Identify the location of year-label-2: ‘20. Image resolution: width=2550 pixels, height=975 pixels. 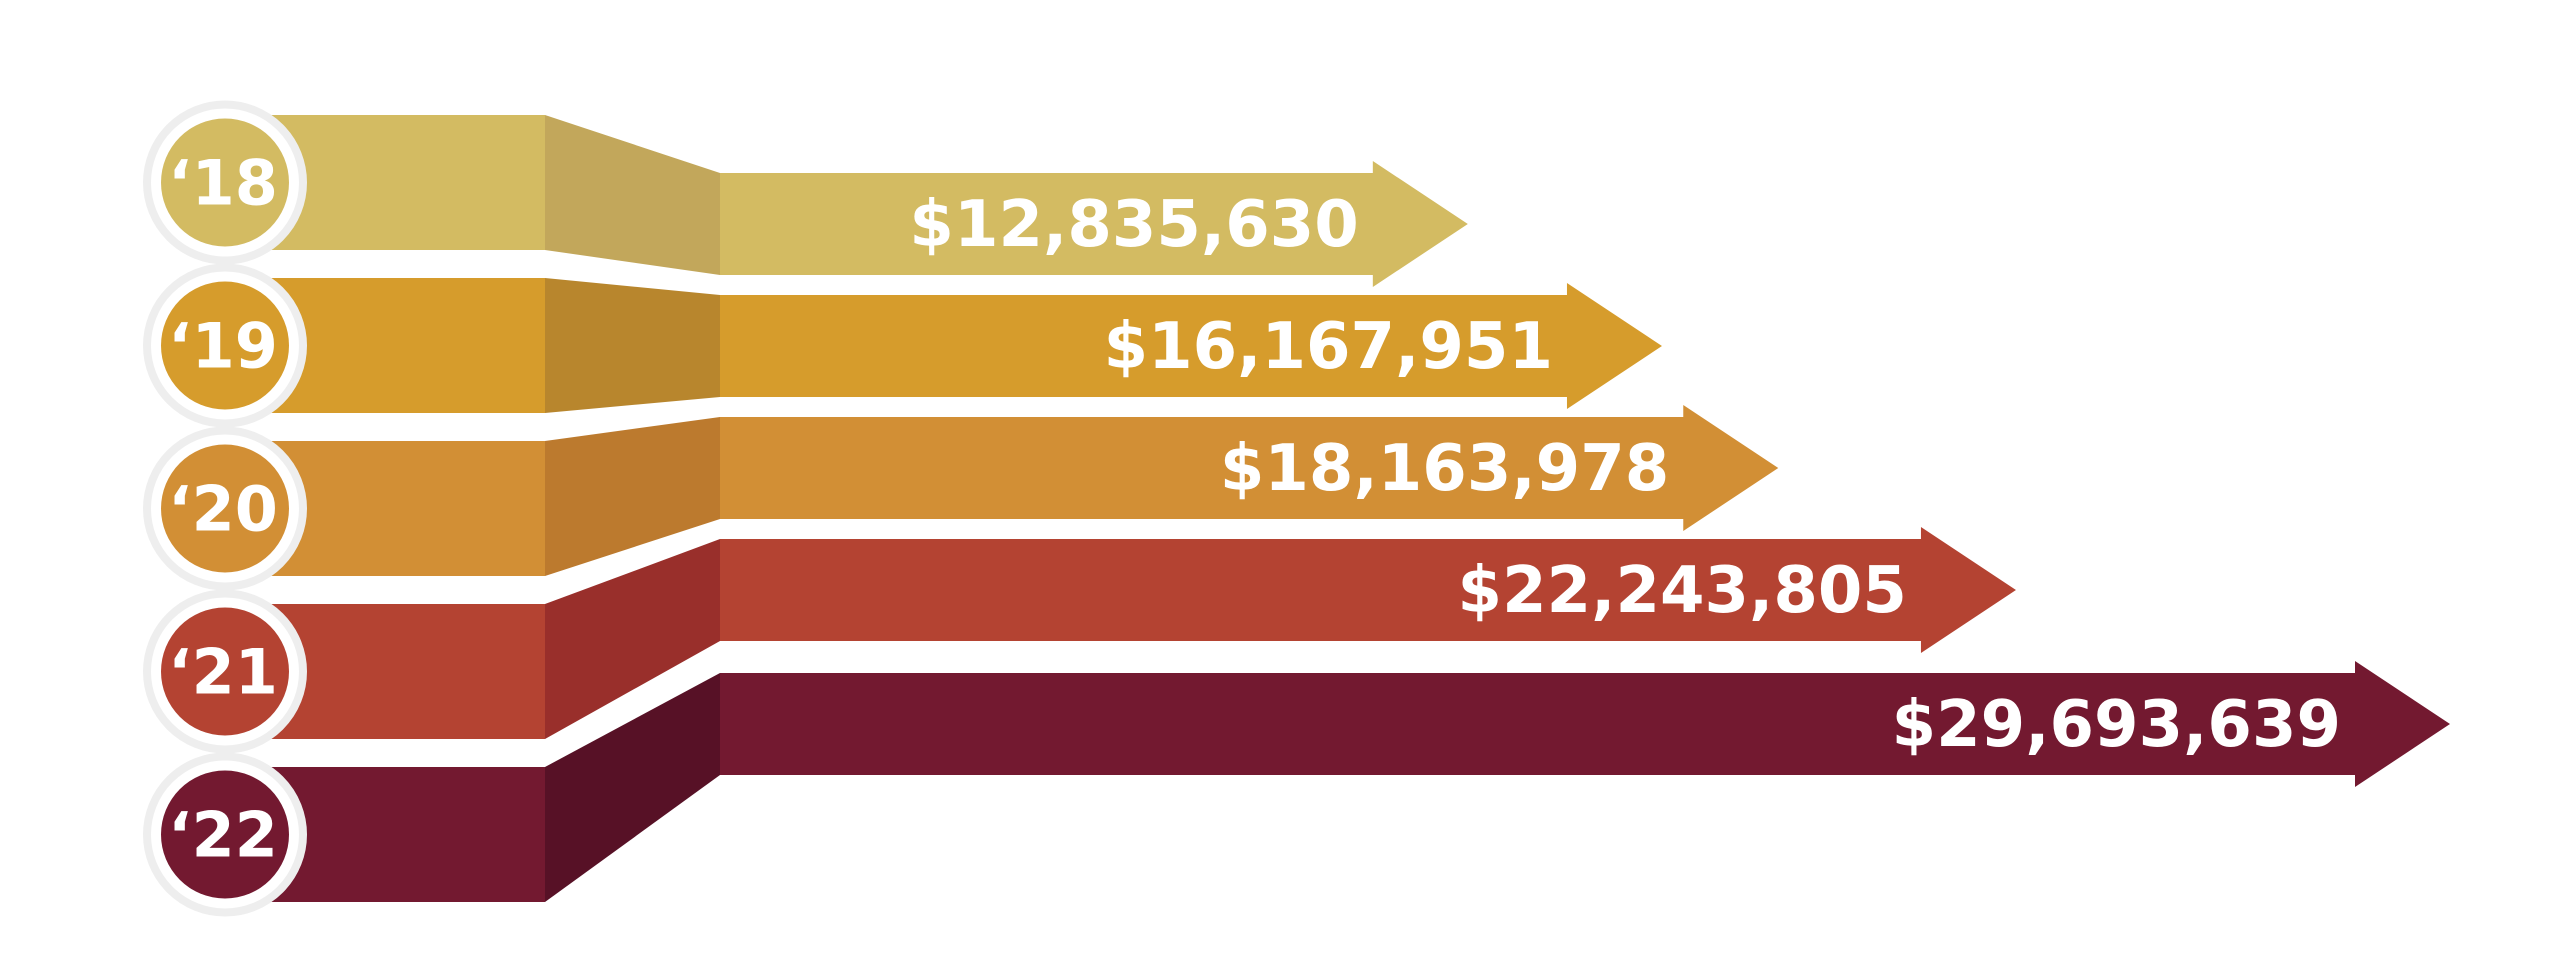
(223, 509).